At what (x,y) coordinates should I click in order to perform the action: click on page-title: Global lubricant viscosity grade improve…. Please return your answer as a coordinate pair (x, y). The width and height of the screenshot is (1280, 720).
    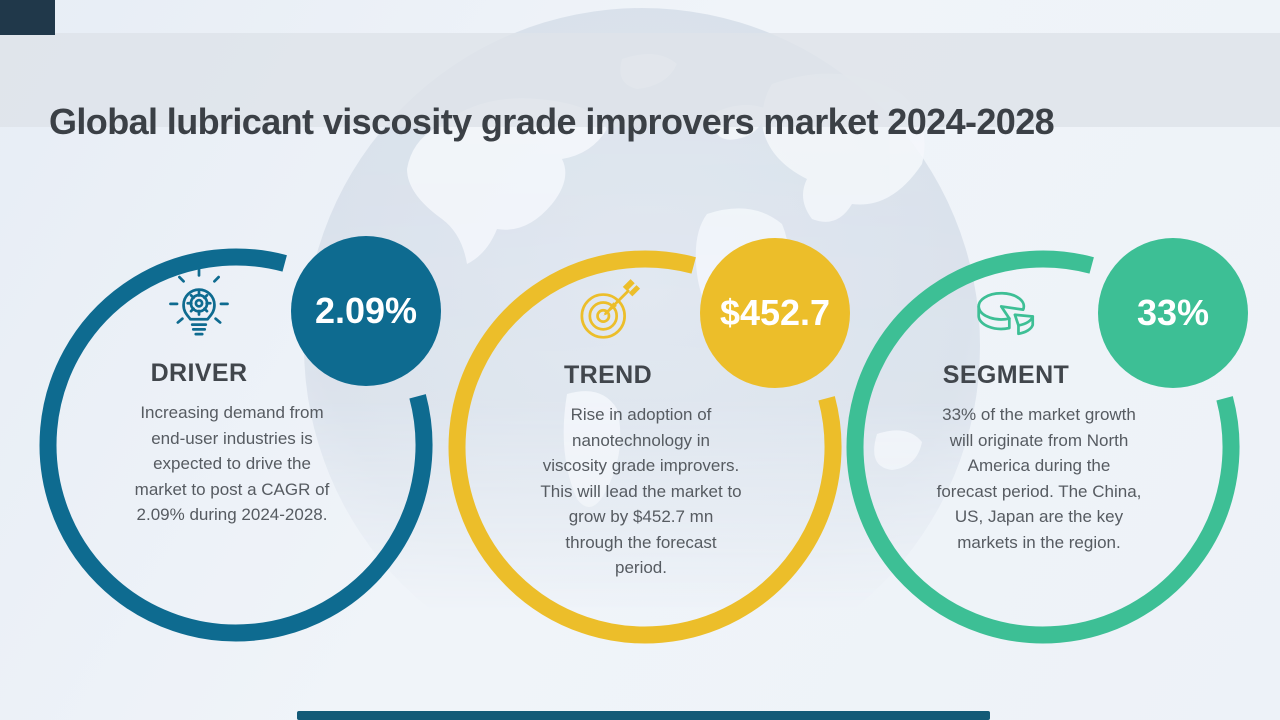
    Looking at the image, I should click on (552, 121).